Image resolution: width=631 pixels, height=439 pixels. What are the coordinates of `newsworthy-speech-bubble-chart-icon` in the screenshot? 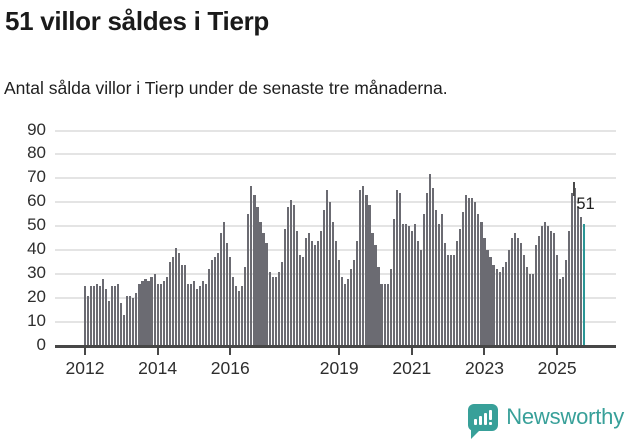 It's located at (483, 421).